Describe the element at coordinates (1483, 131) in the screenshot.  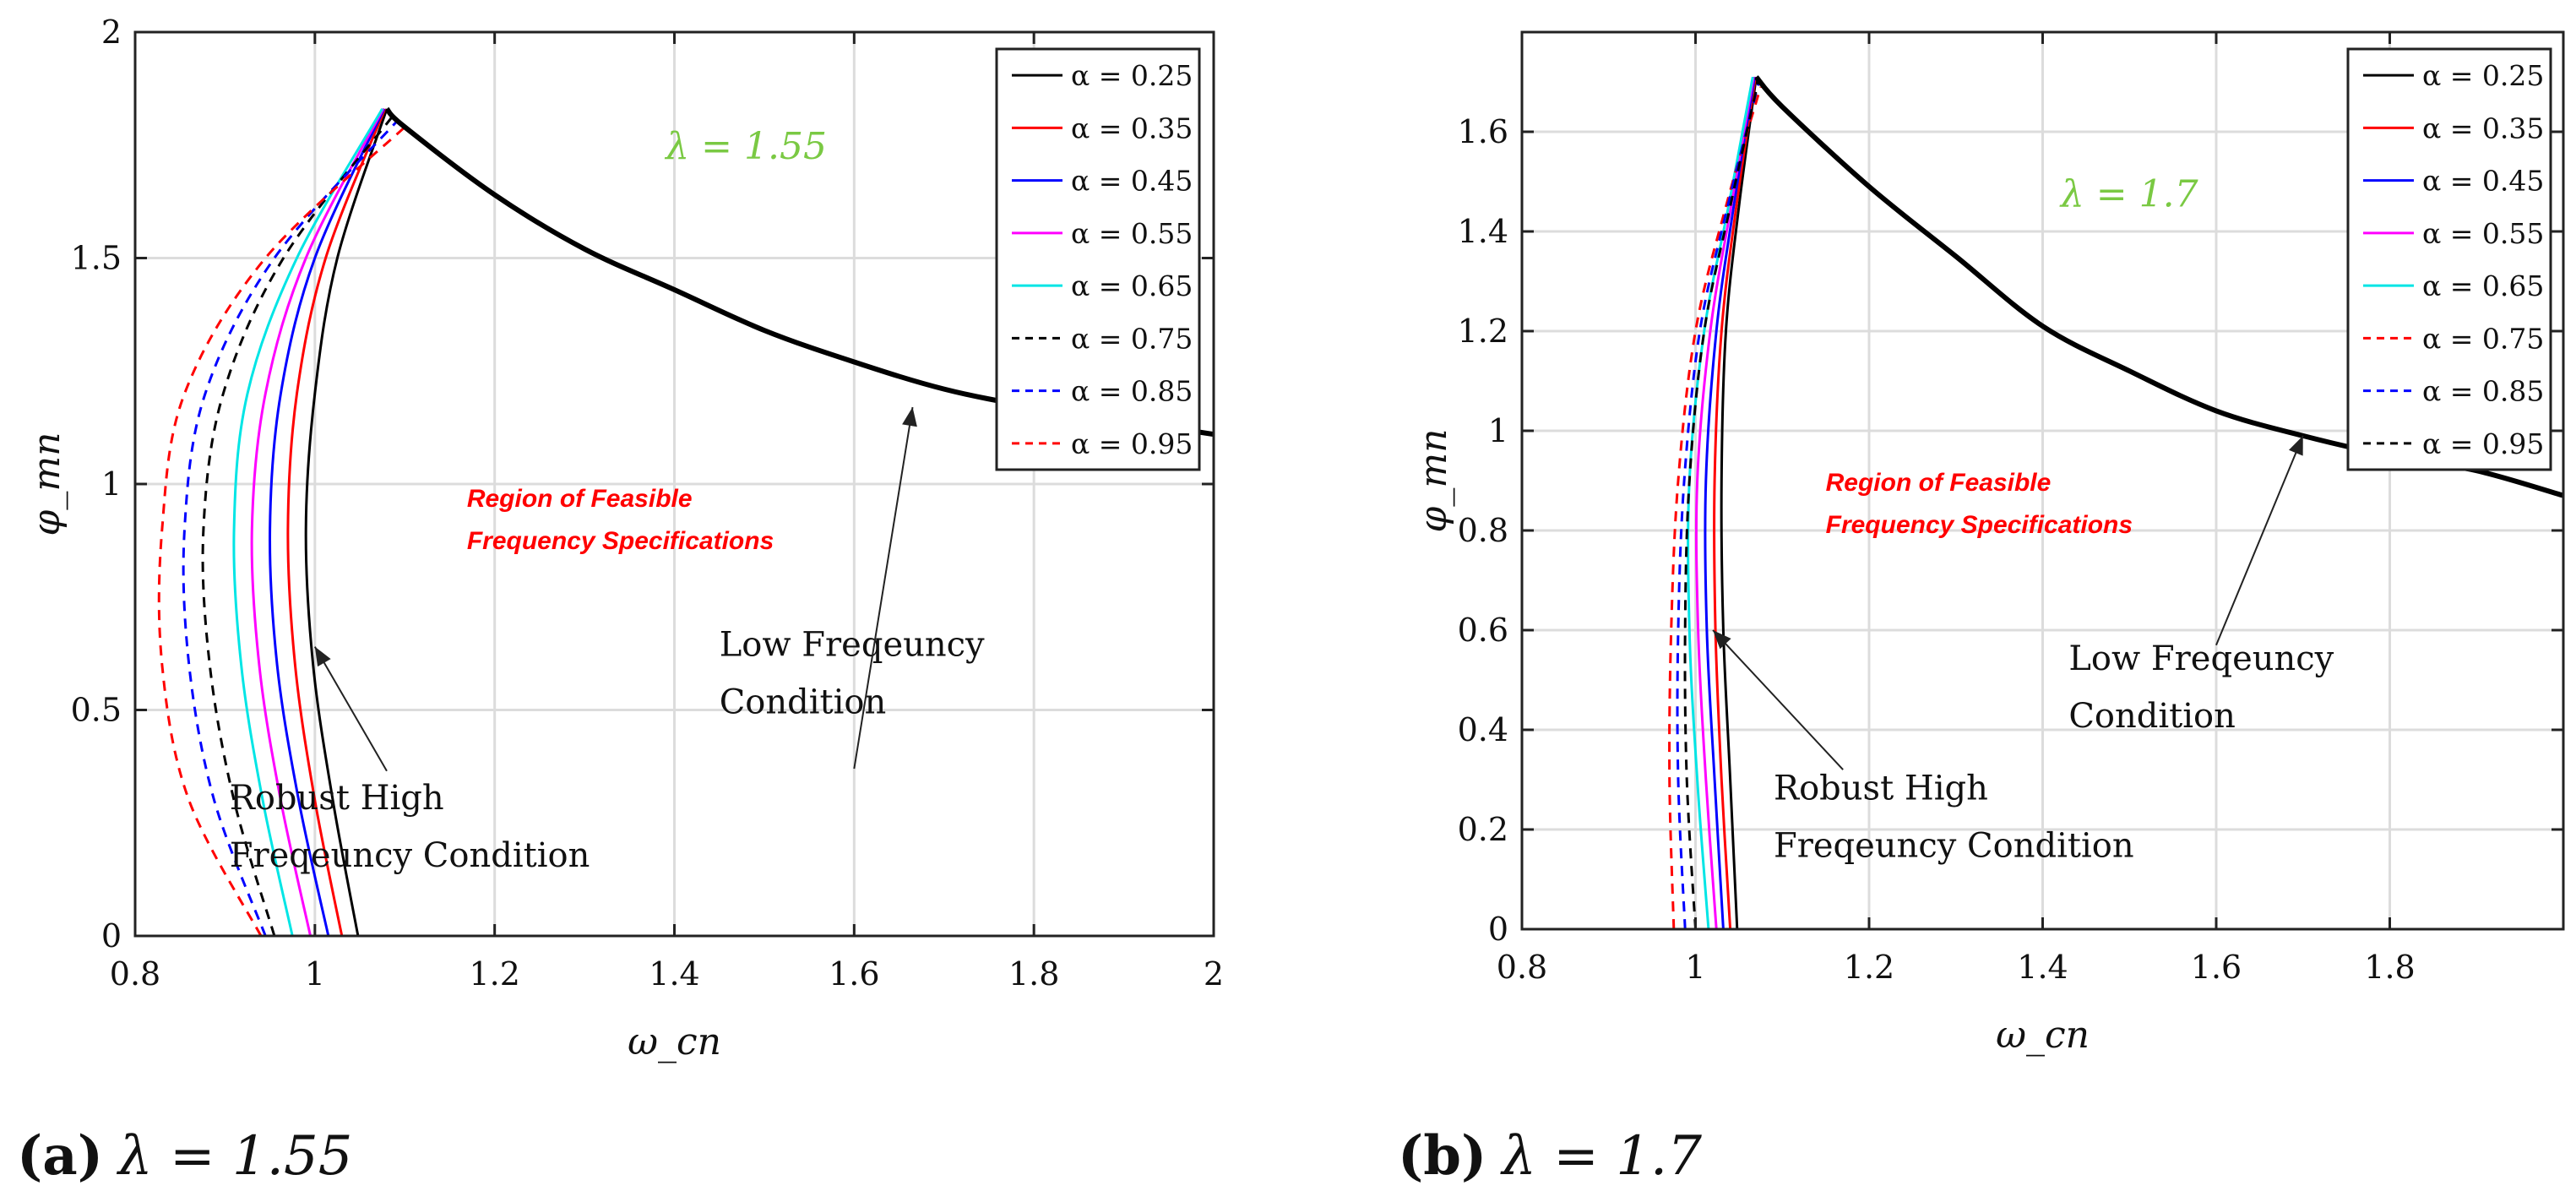
I see `y-tick-label: 1.6` at that location.